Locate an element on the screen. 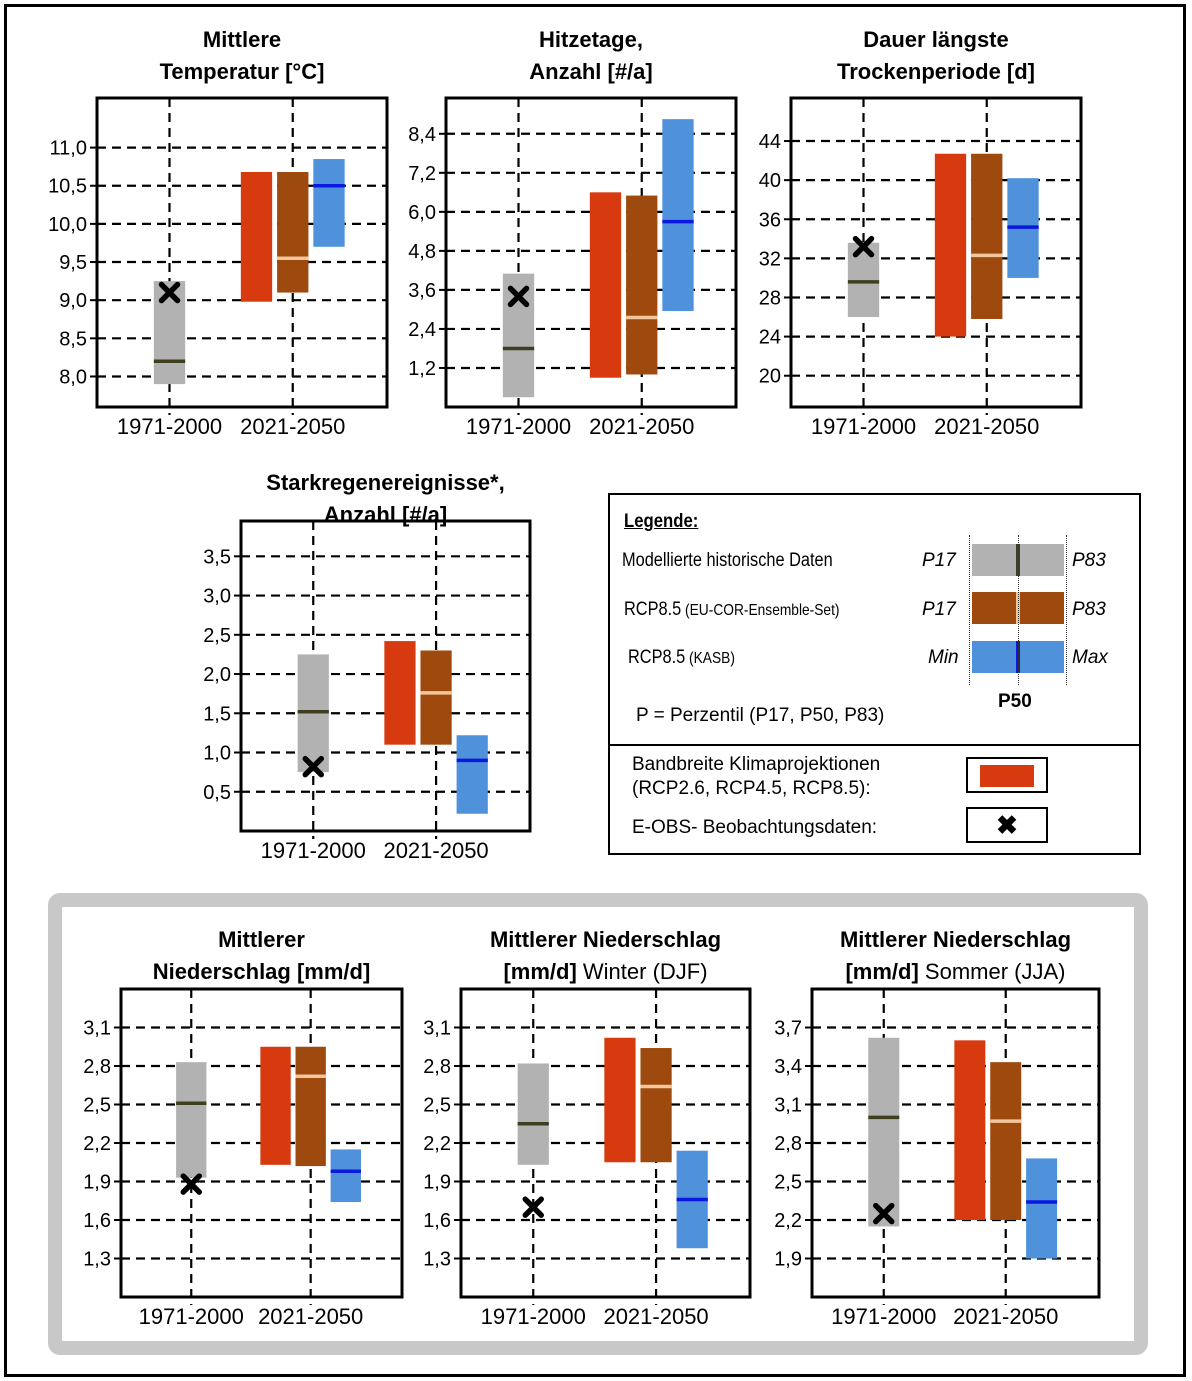  legend-row-historical-lo: P17 is located at coordinates (939, 560).